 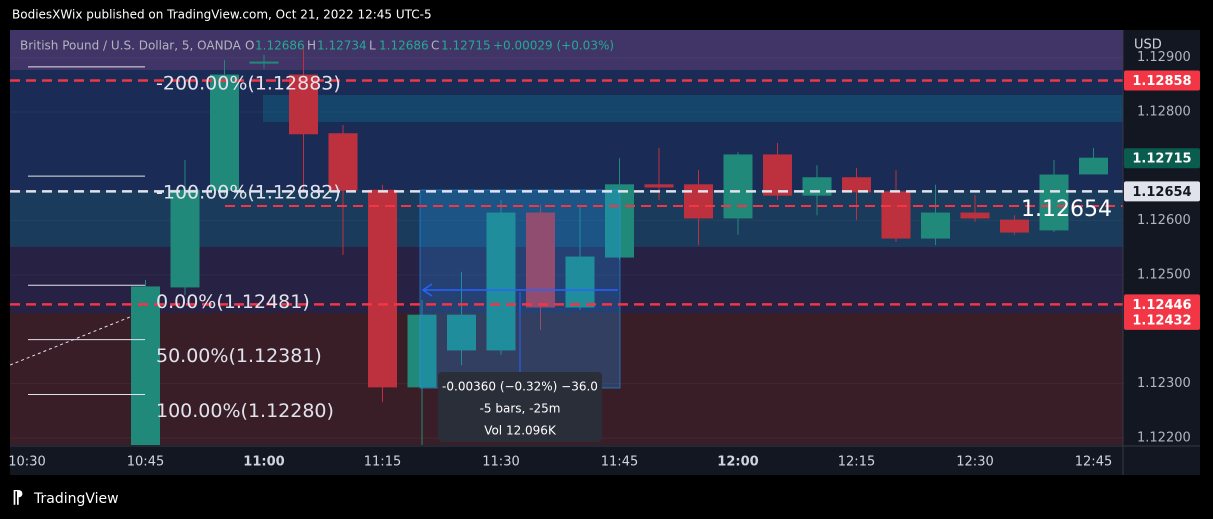 I want to click on fib-label: -200.00%(1.12883), so click(x=248, y=83).